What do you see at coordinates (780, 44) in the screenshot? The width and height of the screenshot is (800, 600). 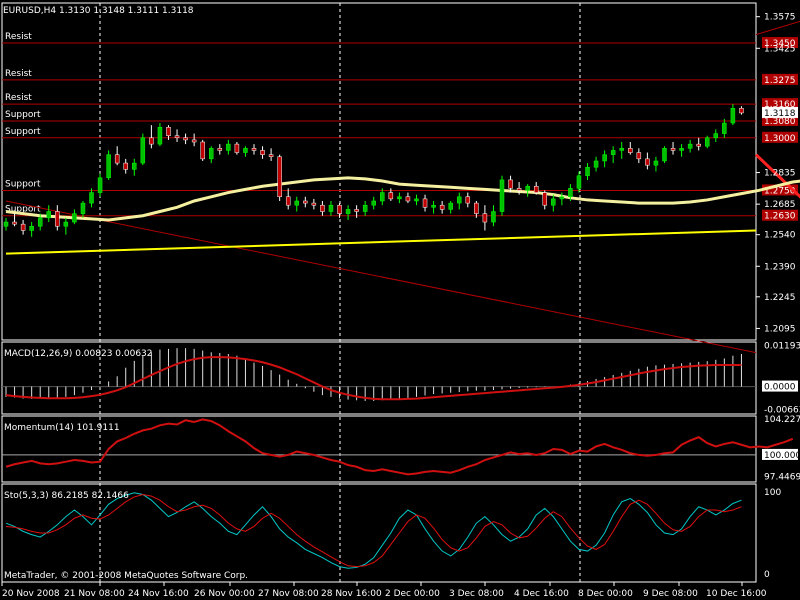 I see `level-badge-text: 1.3450` at bounding box center [780, 44].